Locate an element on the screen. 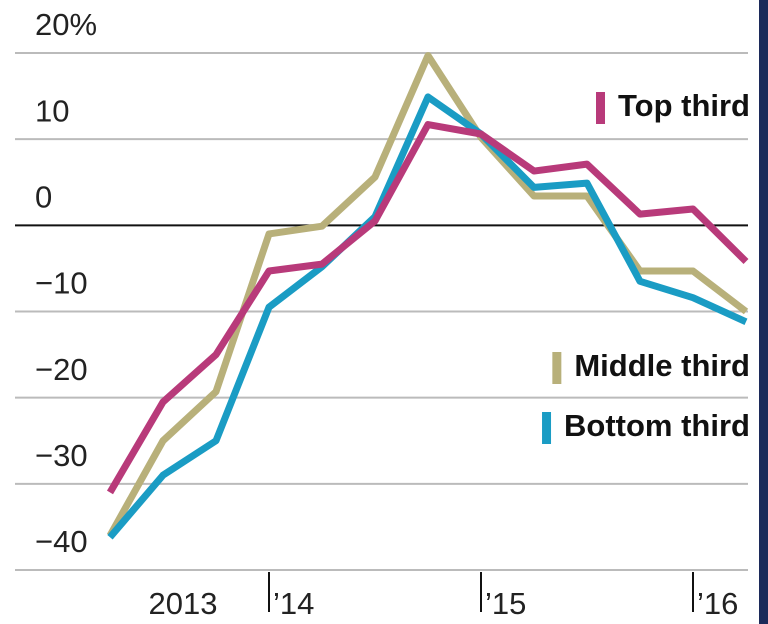 The width and height of the screenshot is (768, 624). y-tick-label: −20 is located at coordinates (61, 369).